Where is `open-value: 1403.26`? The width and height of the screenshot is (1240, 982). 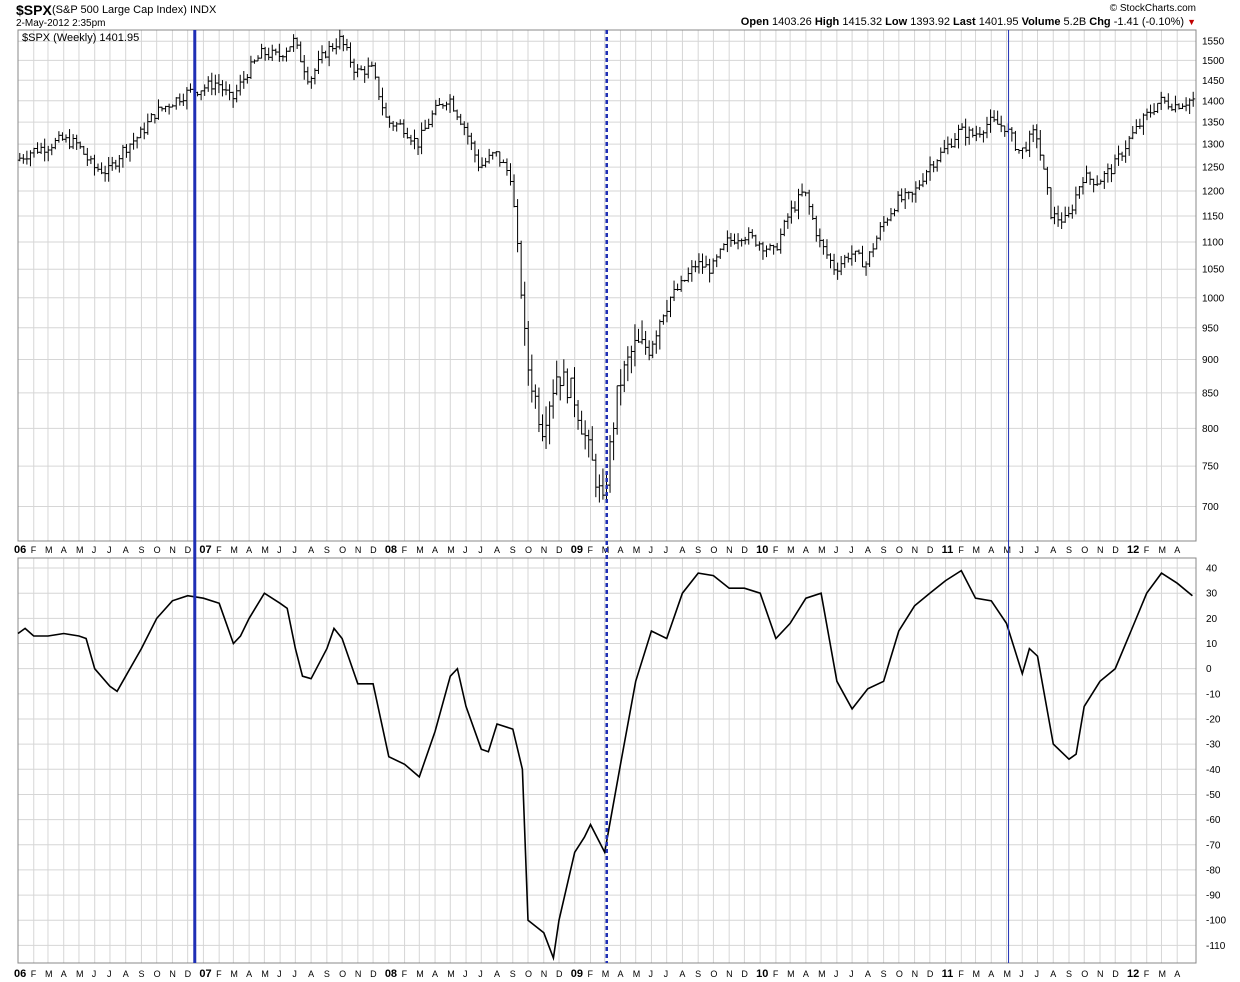 open-value: 1403.26 is located at coordinates (791, 22).